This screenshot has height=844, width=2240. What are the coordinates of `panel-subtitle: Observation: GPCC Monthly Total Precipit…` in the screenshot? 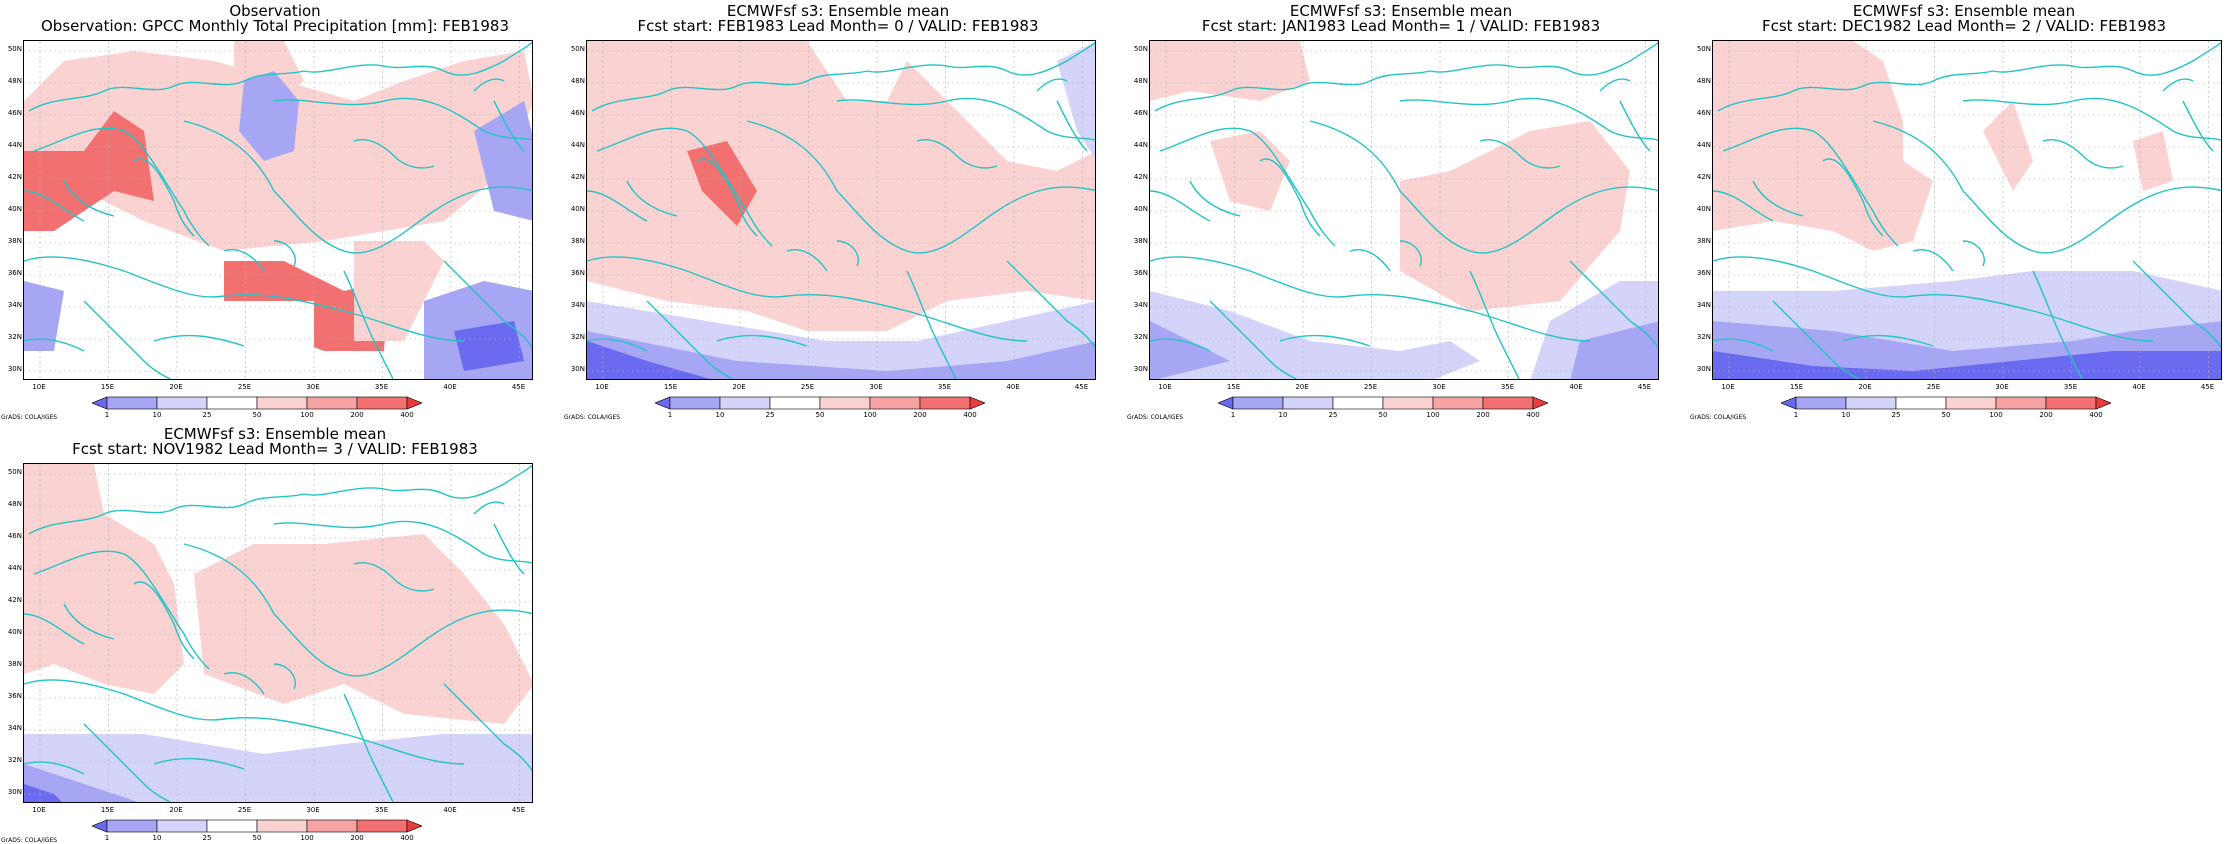 It's located at (275, 26).